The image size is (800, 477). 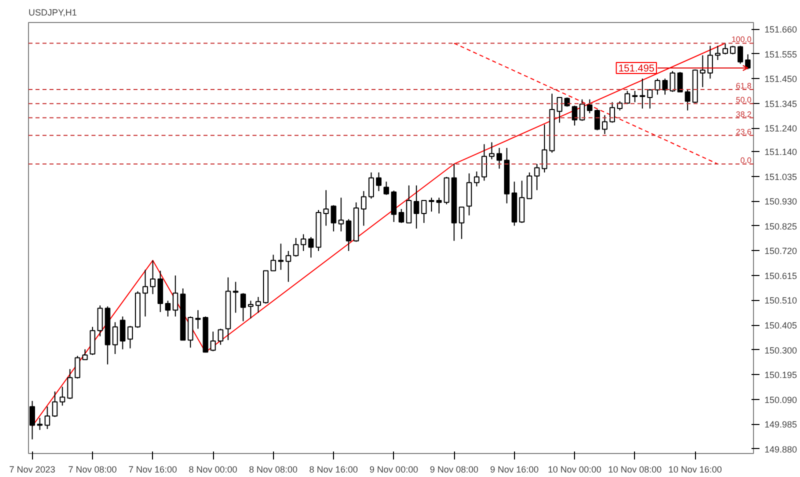 What do you see at coordinates (781, 54) in the screenshot?
I see `y-tick-label: 151.555` at bounding box center [781, 54].